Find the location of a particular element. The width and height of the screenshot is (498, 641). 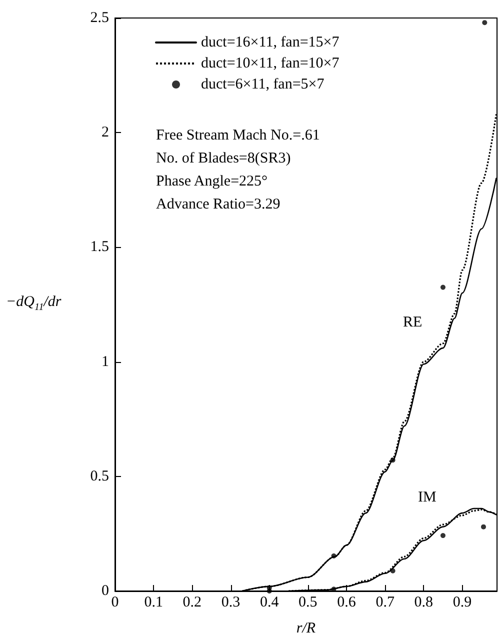

annotation: Phase Angle=225° is located at coordinates (212, 182).